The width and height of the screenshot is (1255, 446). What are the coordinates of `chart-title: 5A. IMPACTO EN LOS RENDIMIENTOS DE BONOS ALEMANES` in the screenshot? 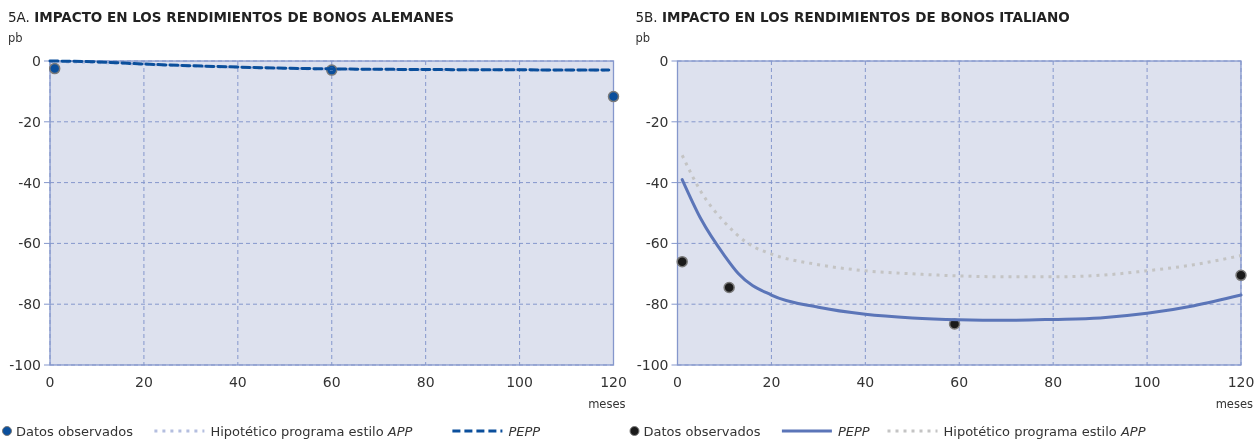 It's located at (231, 17).